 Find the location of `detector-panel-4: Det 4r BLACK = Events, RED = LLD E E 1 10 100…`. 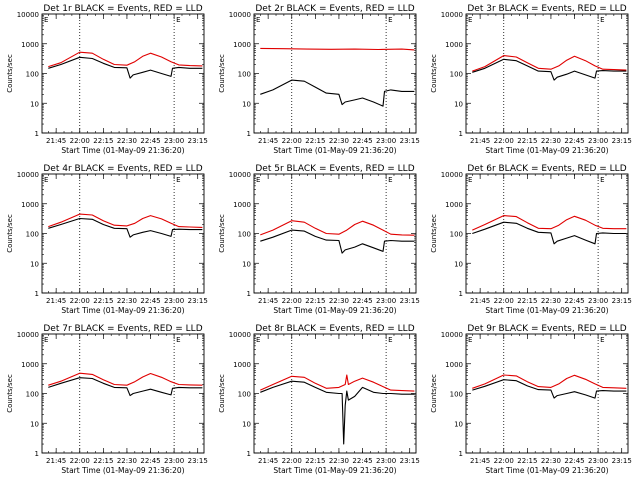

detector-panel-4: Det 4r BLACK = Events, RED = LLD E E 1 10 100… is located at coordinates (107, 239).